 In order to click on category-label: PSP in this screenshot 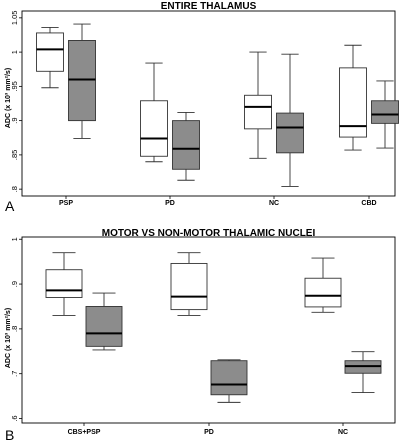, I will do `click(66, 203)`.